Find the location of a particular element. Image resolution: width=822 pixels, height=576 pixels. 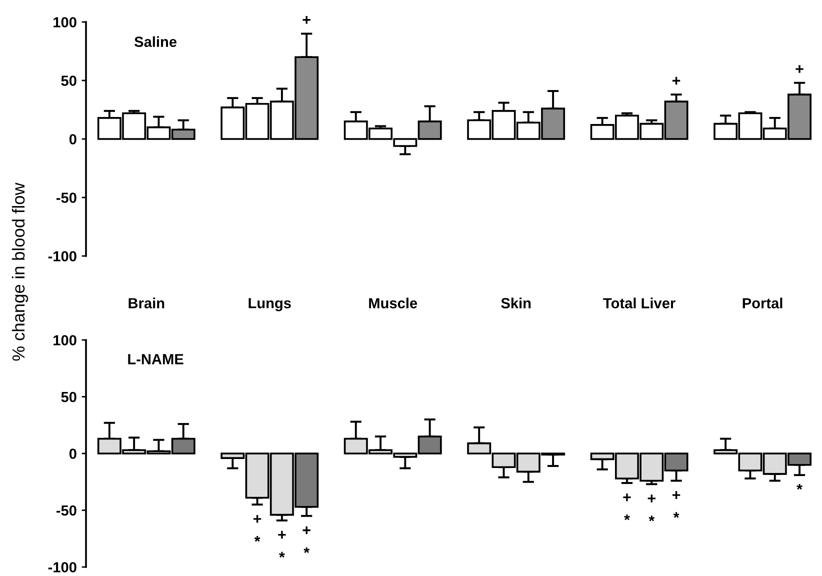

x-tick-label: Muscle is located at coordinates (393, 303).